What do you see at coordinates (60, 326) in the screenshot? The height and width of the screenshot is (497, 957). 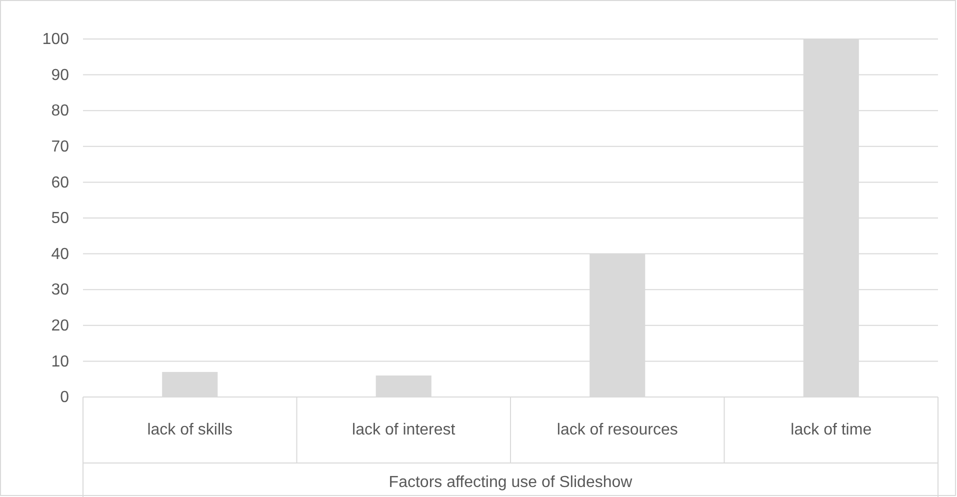 I see `y-tick-label: 20` at bounding box center [60, 326].